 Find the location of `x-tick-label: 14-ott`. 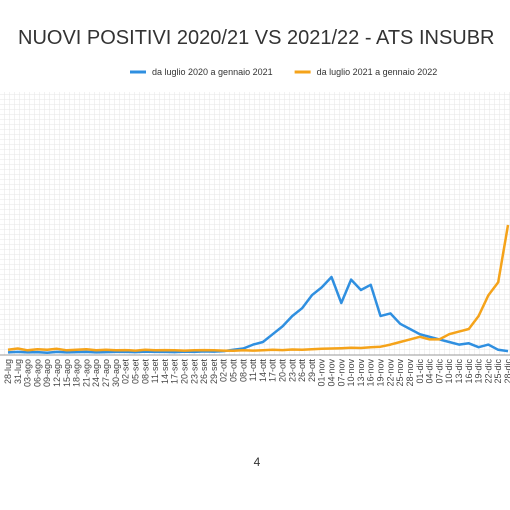

x-tick-label: 14-ott is located at coordinates (263, 371).